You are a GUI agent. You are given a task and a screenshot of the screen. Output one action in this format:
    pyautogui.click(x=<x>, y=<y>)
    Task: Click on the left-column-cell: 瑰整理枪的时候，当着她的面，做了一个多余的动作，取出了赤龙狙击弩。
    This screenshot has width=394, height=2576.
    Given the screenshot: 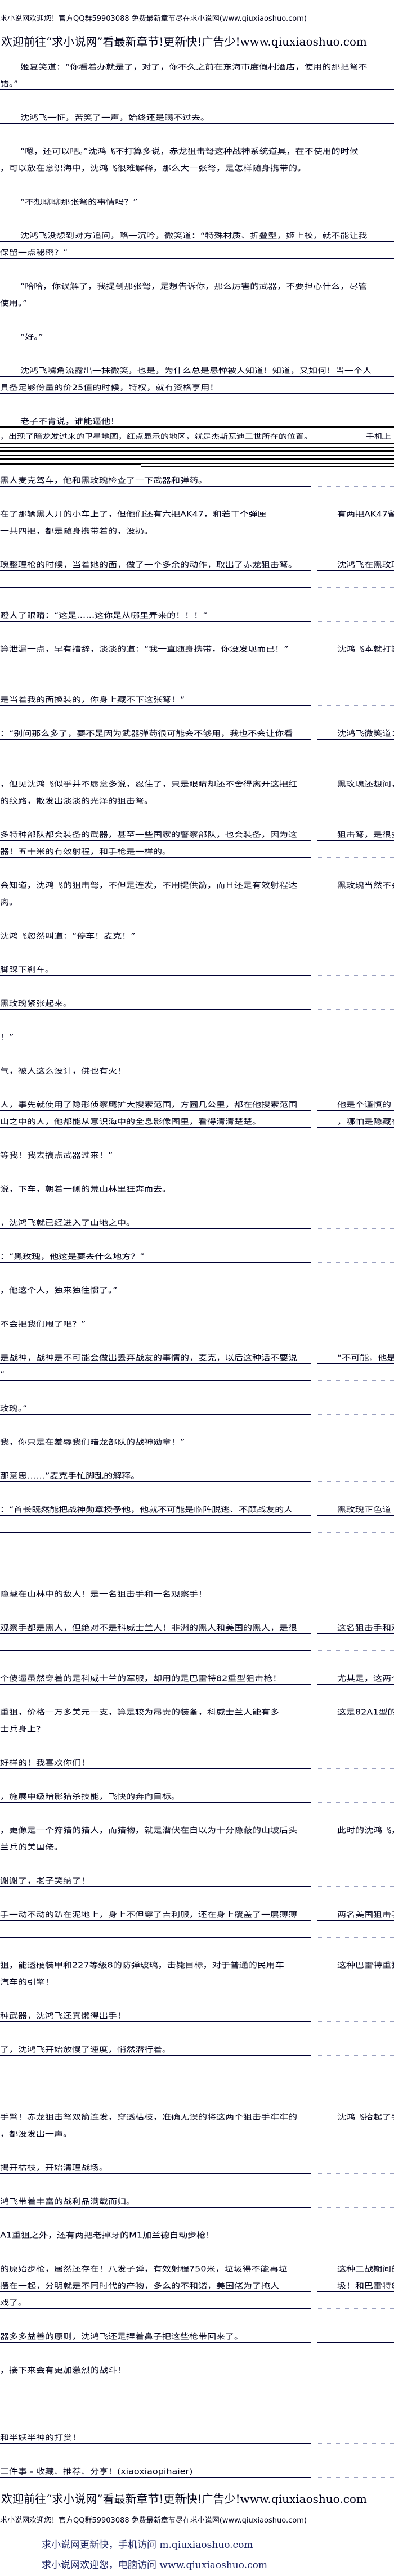 What is the action you would take?
    pyautogui.click(x=155, y=562)
    